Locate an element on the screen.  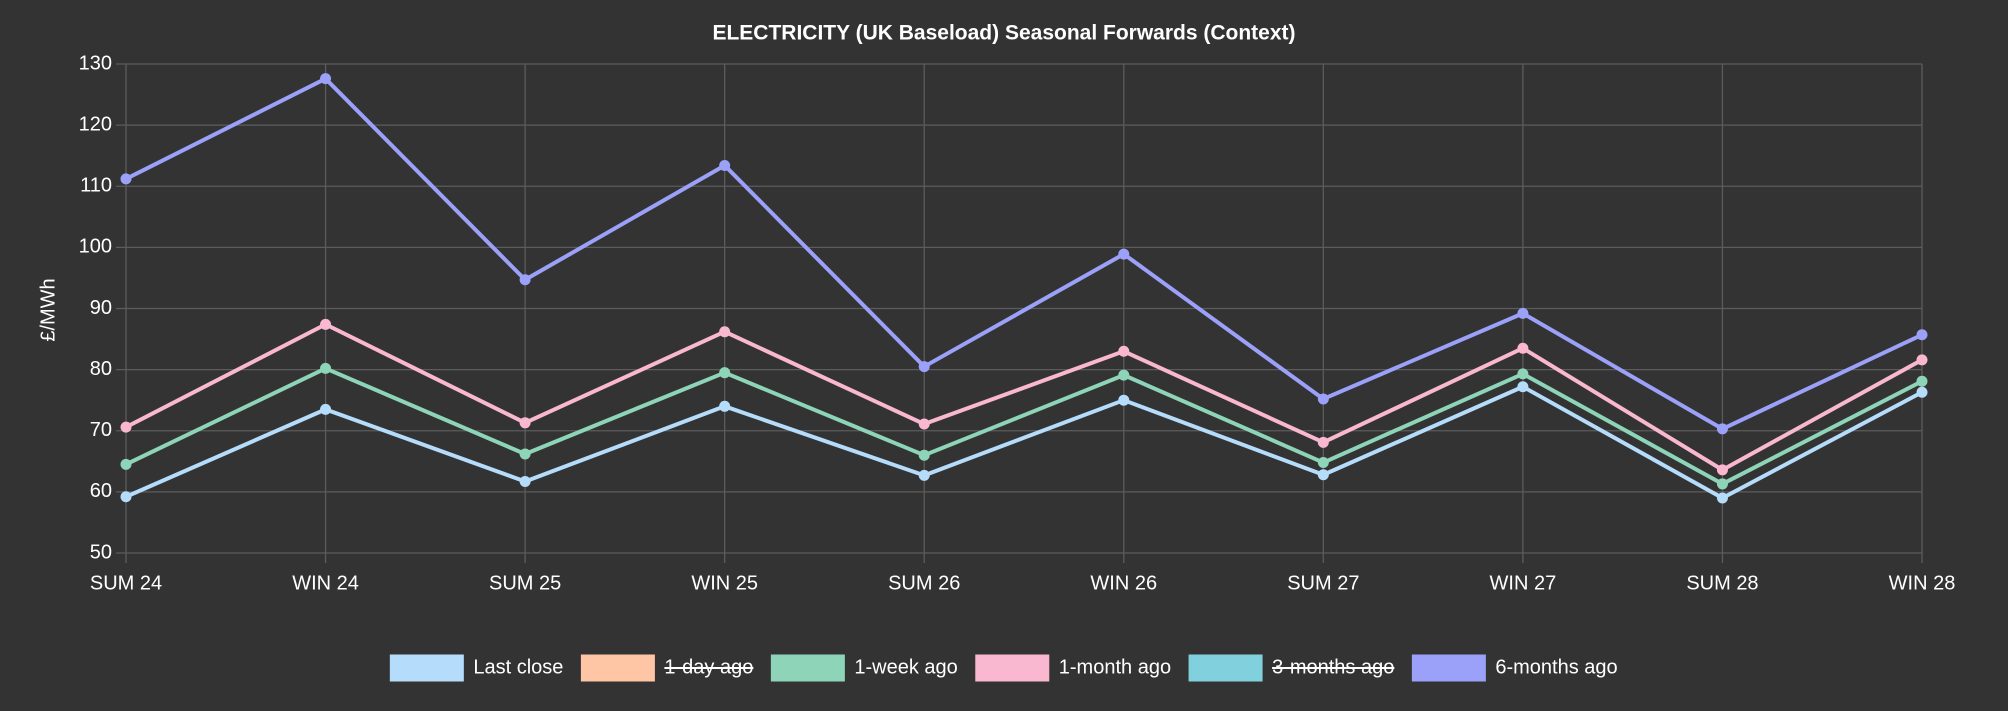
x-tick-label: WIN 24 is located at coordinates (325, 583).